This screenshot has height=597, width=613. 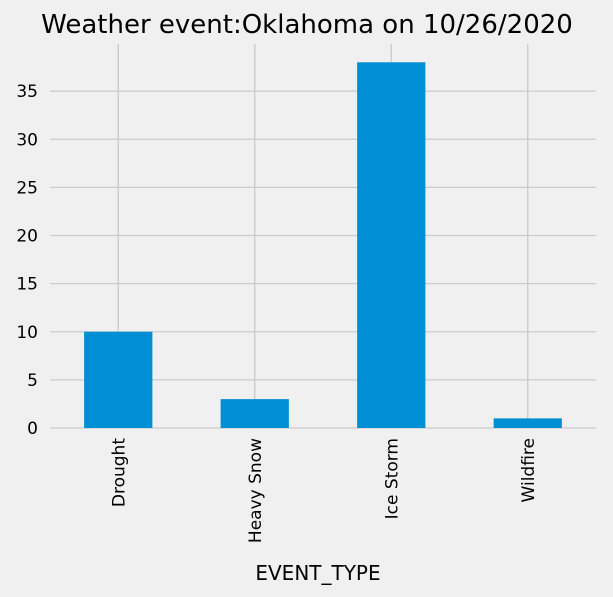 I want to click on x-axis-label: EVENT_TYPE, so click(x=317, y=573).